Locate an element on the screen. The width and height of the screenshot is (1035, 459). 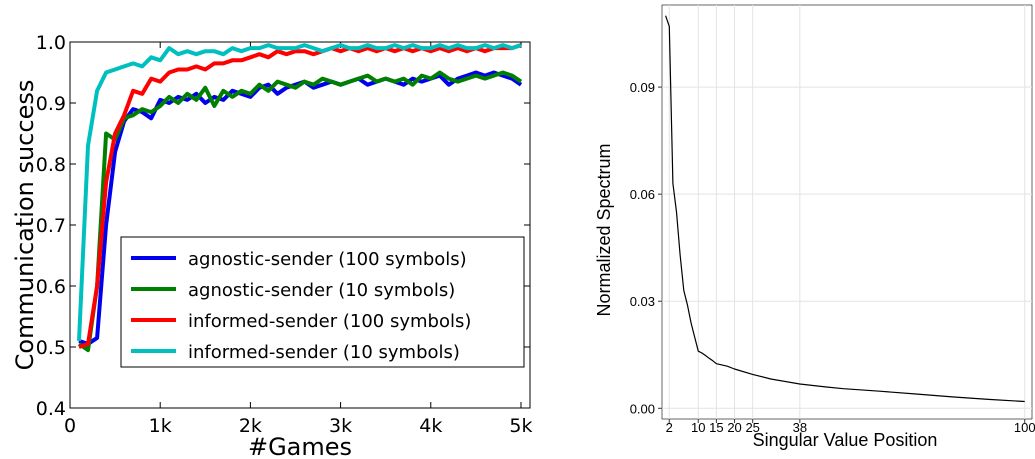
left-x-axis-label: #Games is located at coordinates (300, 446).